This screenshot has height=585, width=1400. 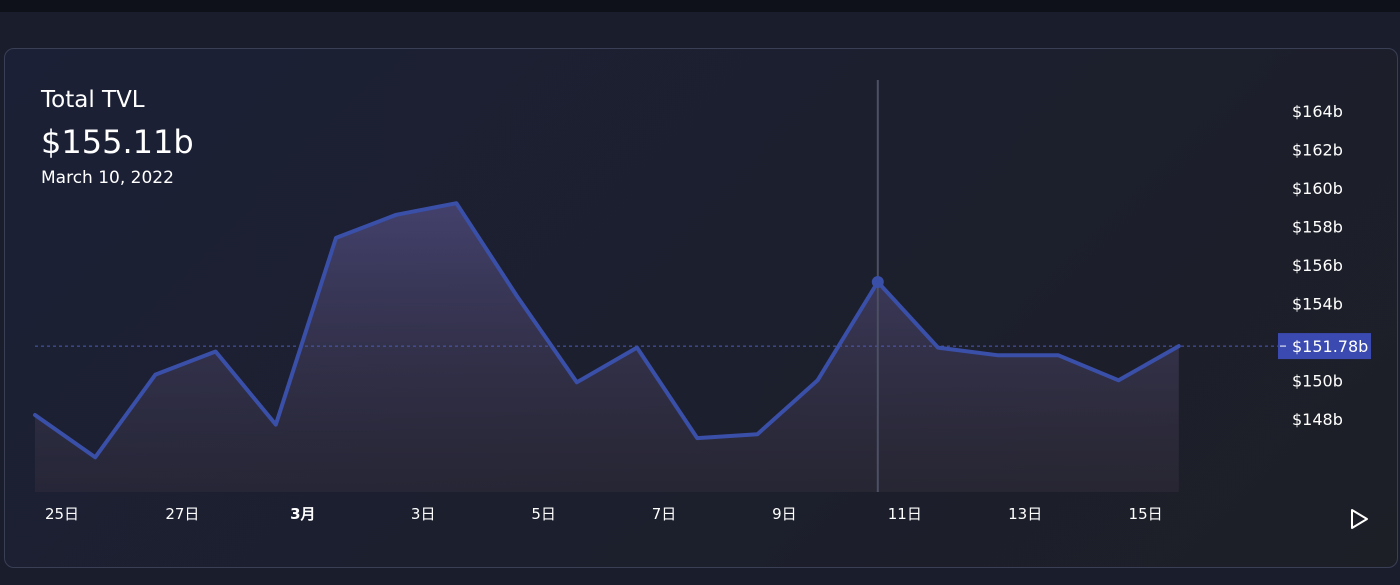 What do you see at coordinates (1317, 111) in the screenshot?
I see `y-tick-label: $164b` at bounding box center [1317, 111].